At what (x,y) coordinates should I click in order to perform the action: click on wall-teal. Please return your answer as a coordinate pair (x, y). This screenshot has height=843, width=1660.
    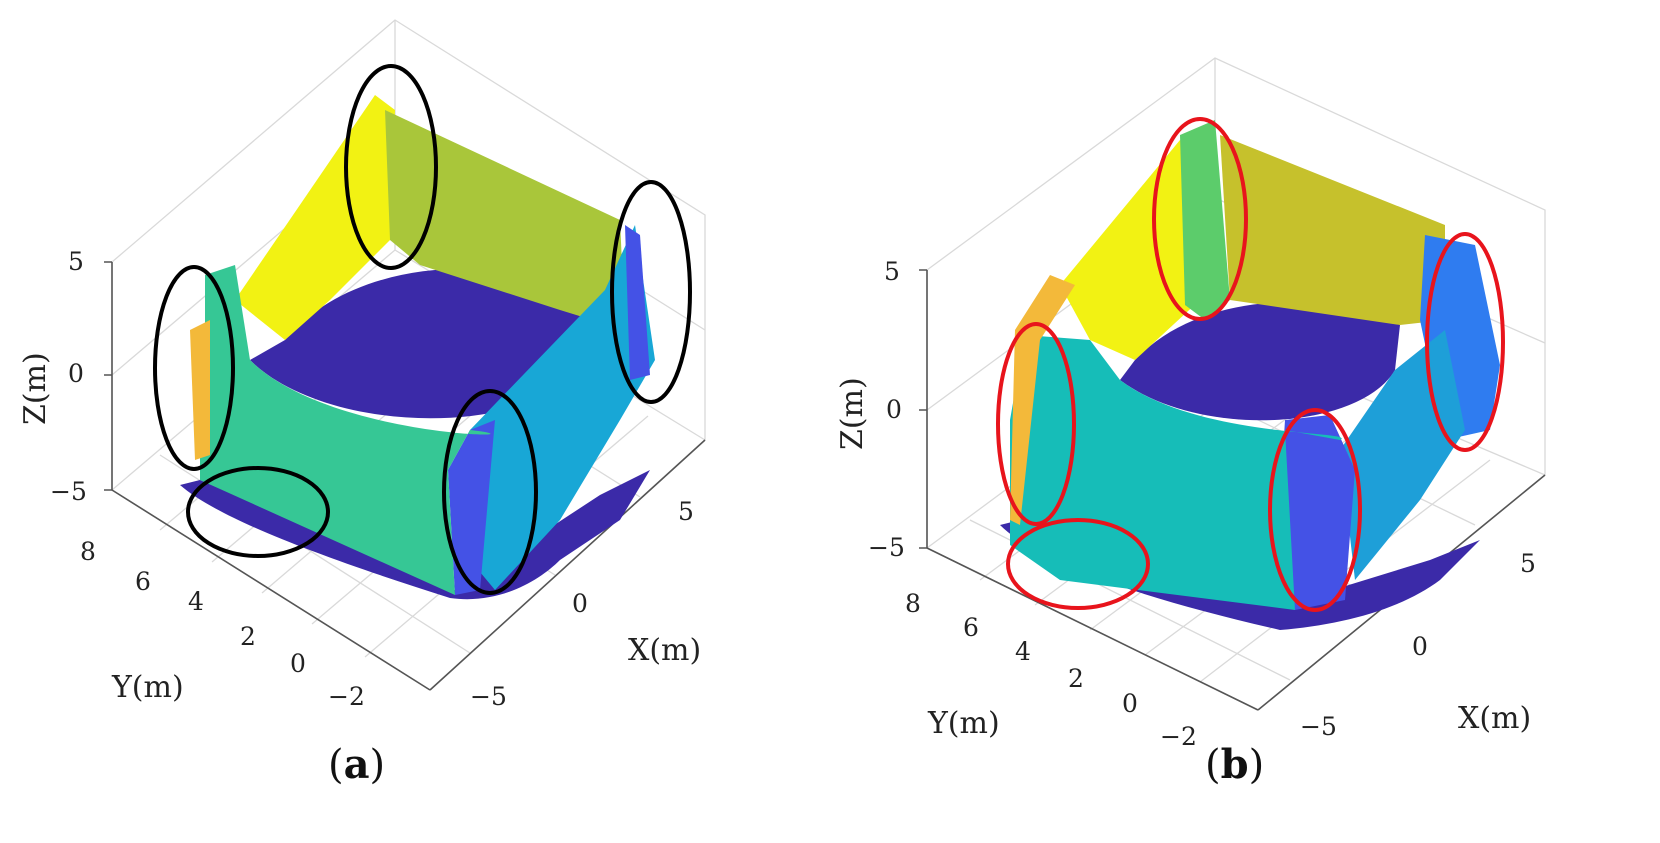
    Looking at the image, I should click on (1176, 472).